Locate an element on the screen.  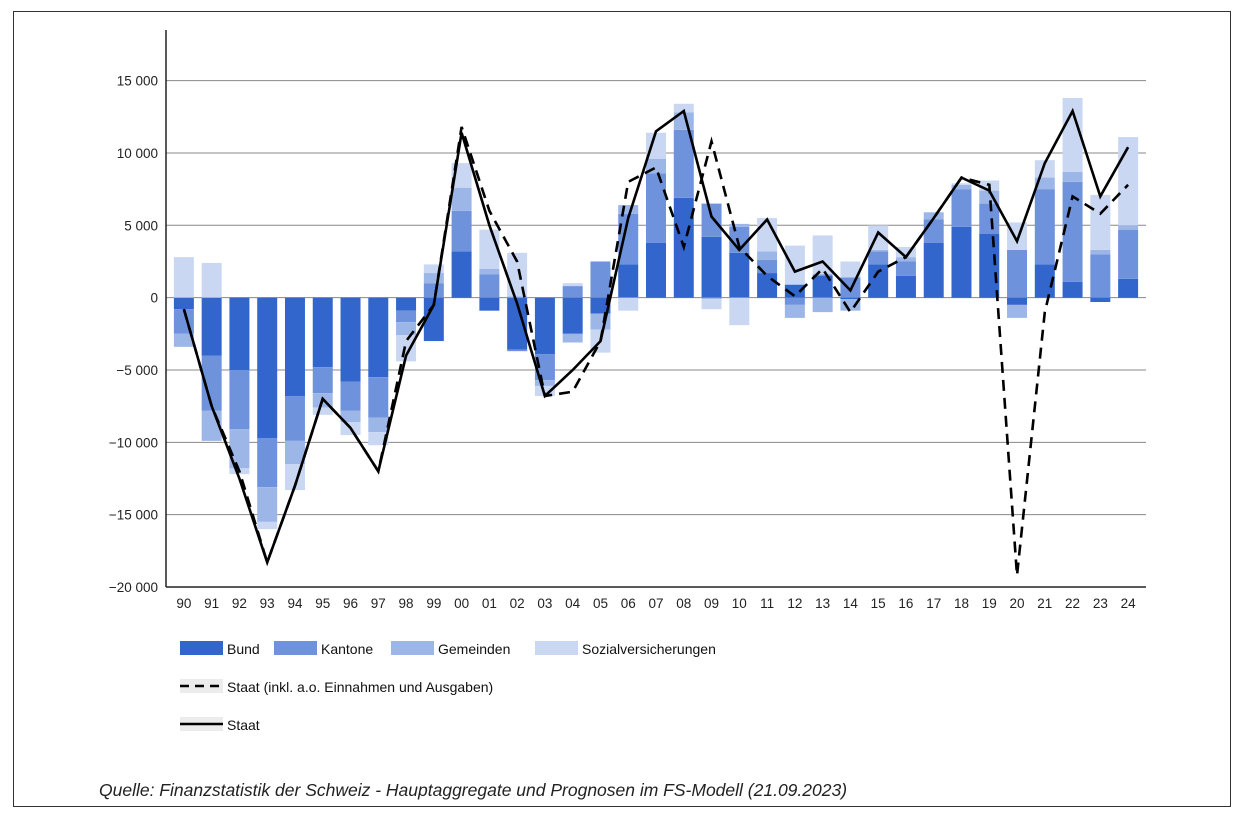
x-tick-label: 06 is located at coordinates (628, 603).